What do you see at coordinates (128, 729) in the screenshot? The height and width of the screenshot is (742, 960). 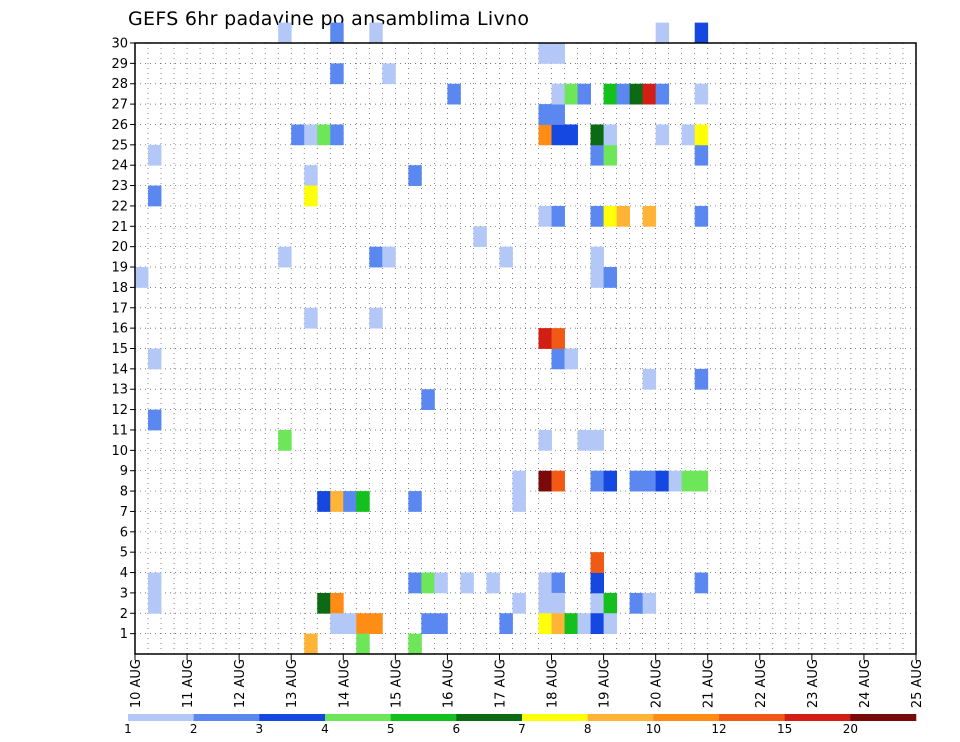 I see `legend-label: 1` at bounding box center [128, 729].